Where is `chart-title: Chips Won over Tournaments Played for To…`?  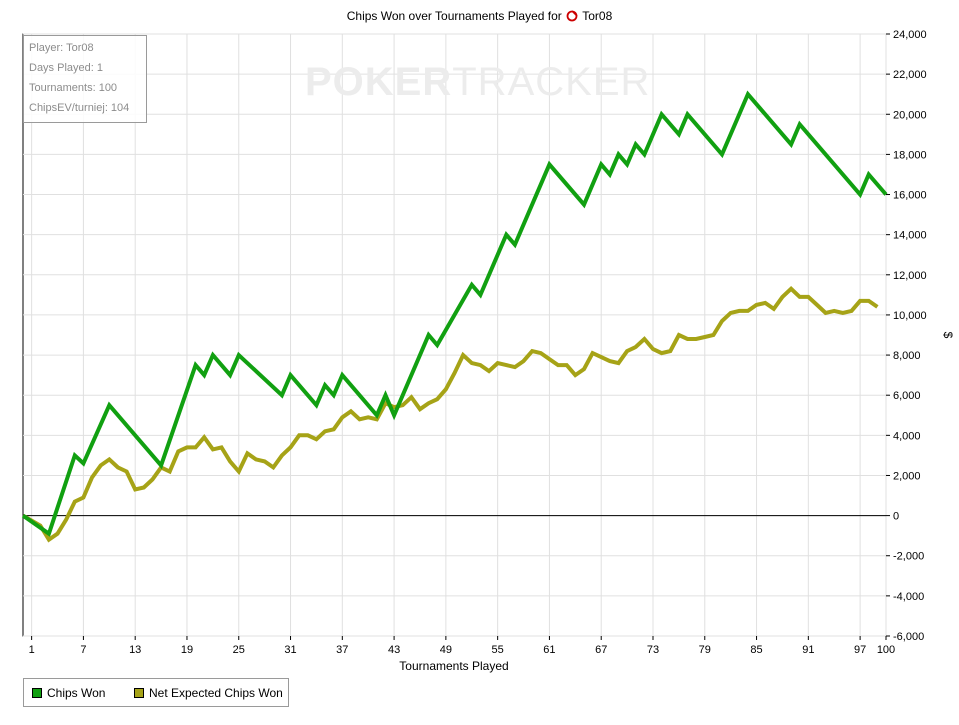
chart-title: Chips Won over Tournaments Played for To… is located at coordinates (479, 17).